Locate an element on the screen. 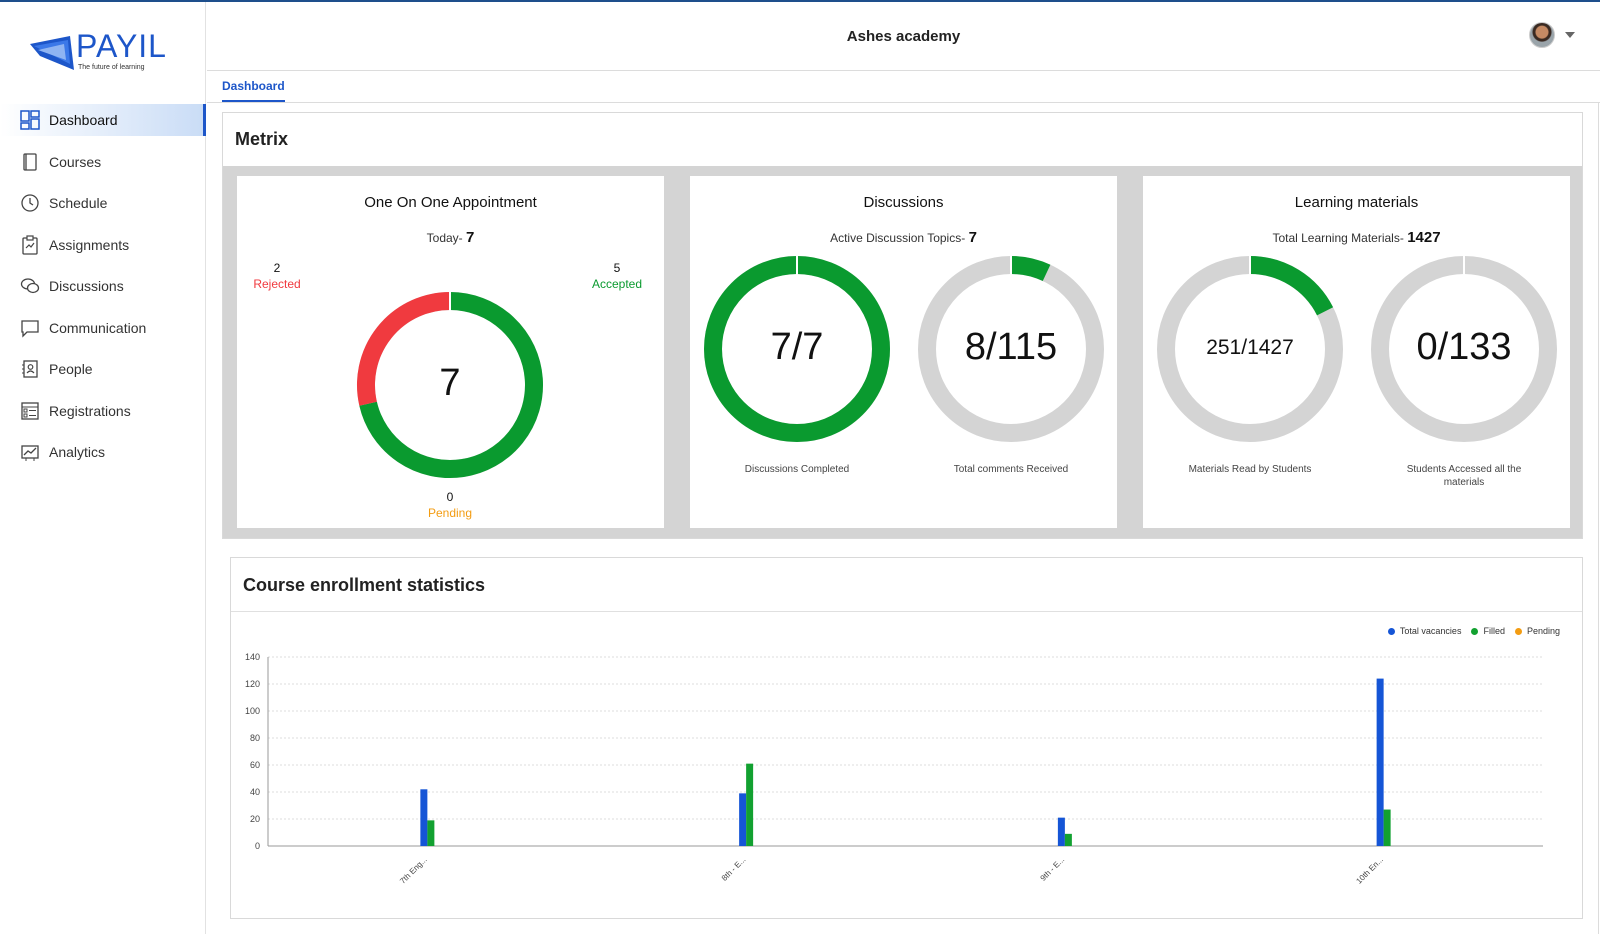  legend-item-filled: Filled is located at coordinates (1488, 631).